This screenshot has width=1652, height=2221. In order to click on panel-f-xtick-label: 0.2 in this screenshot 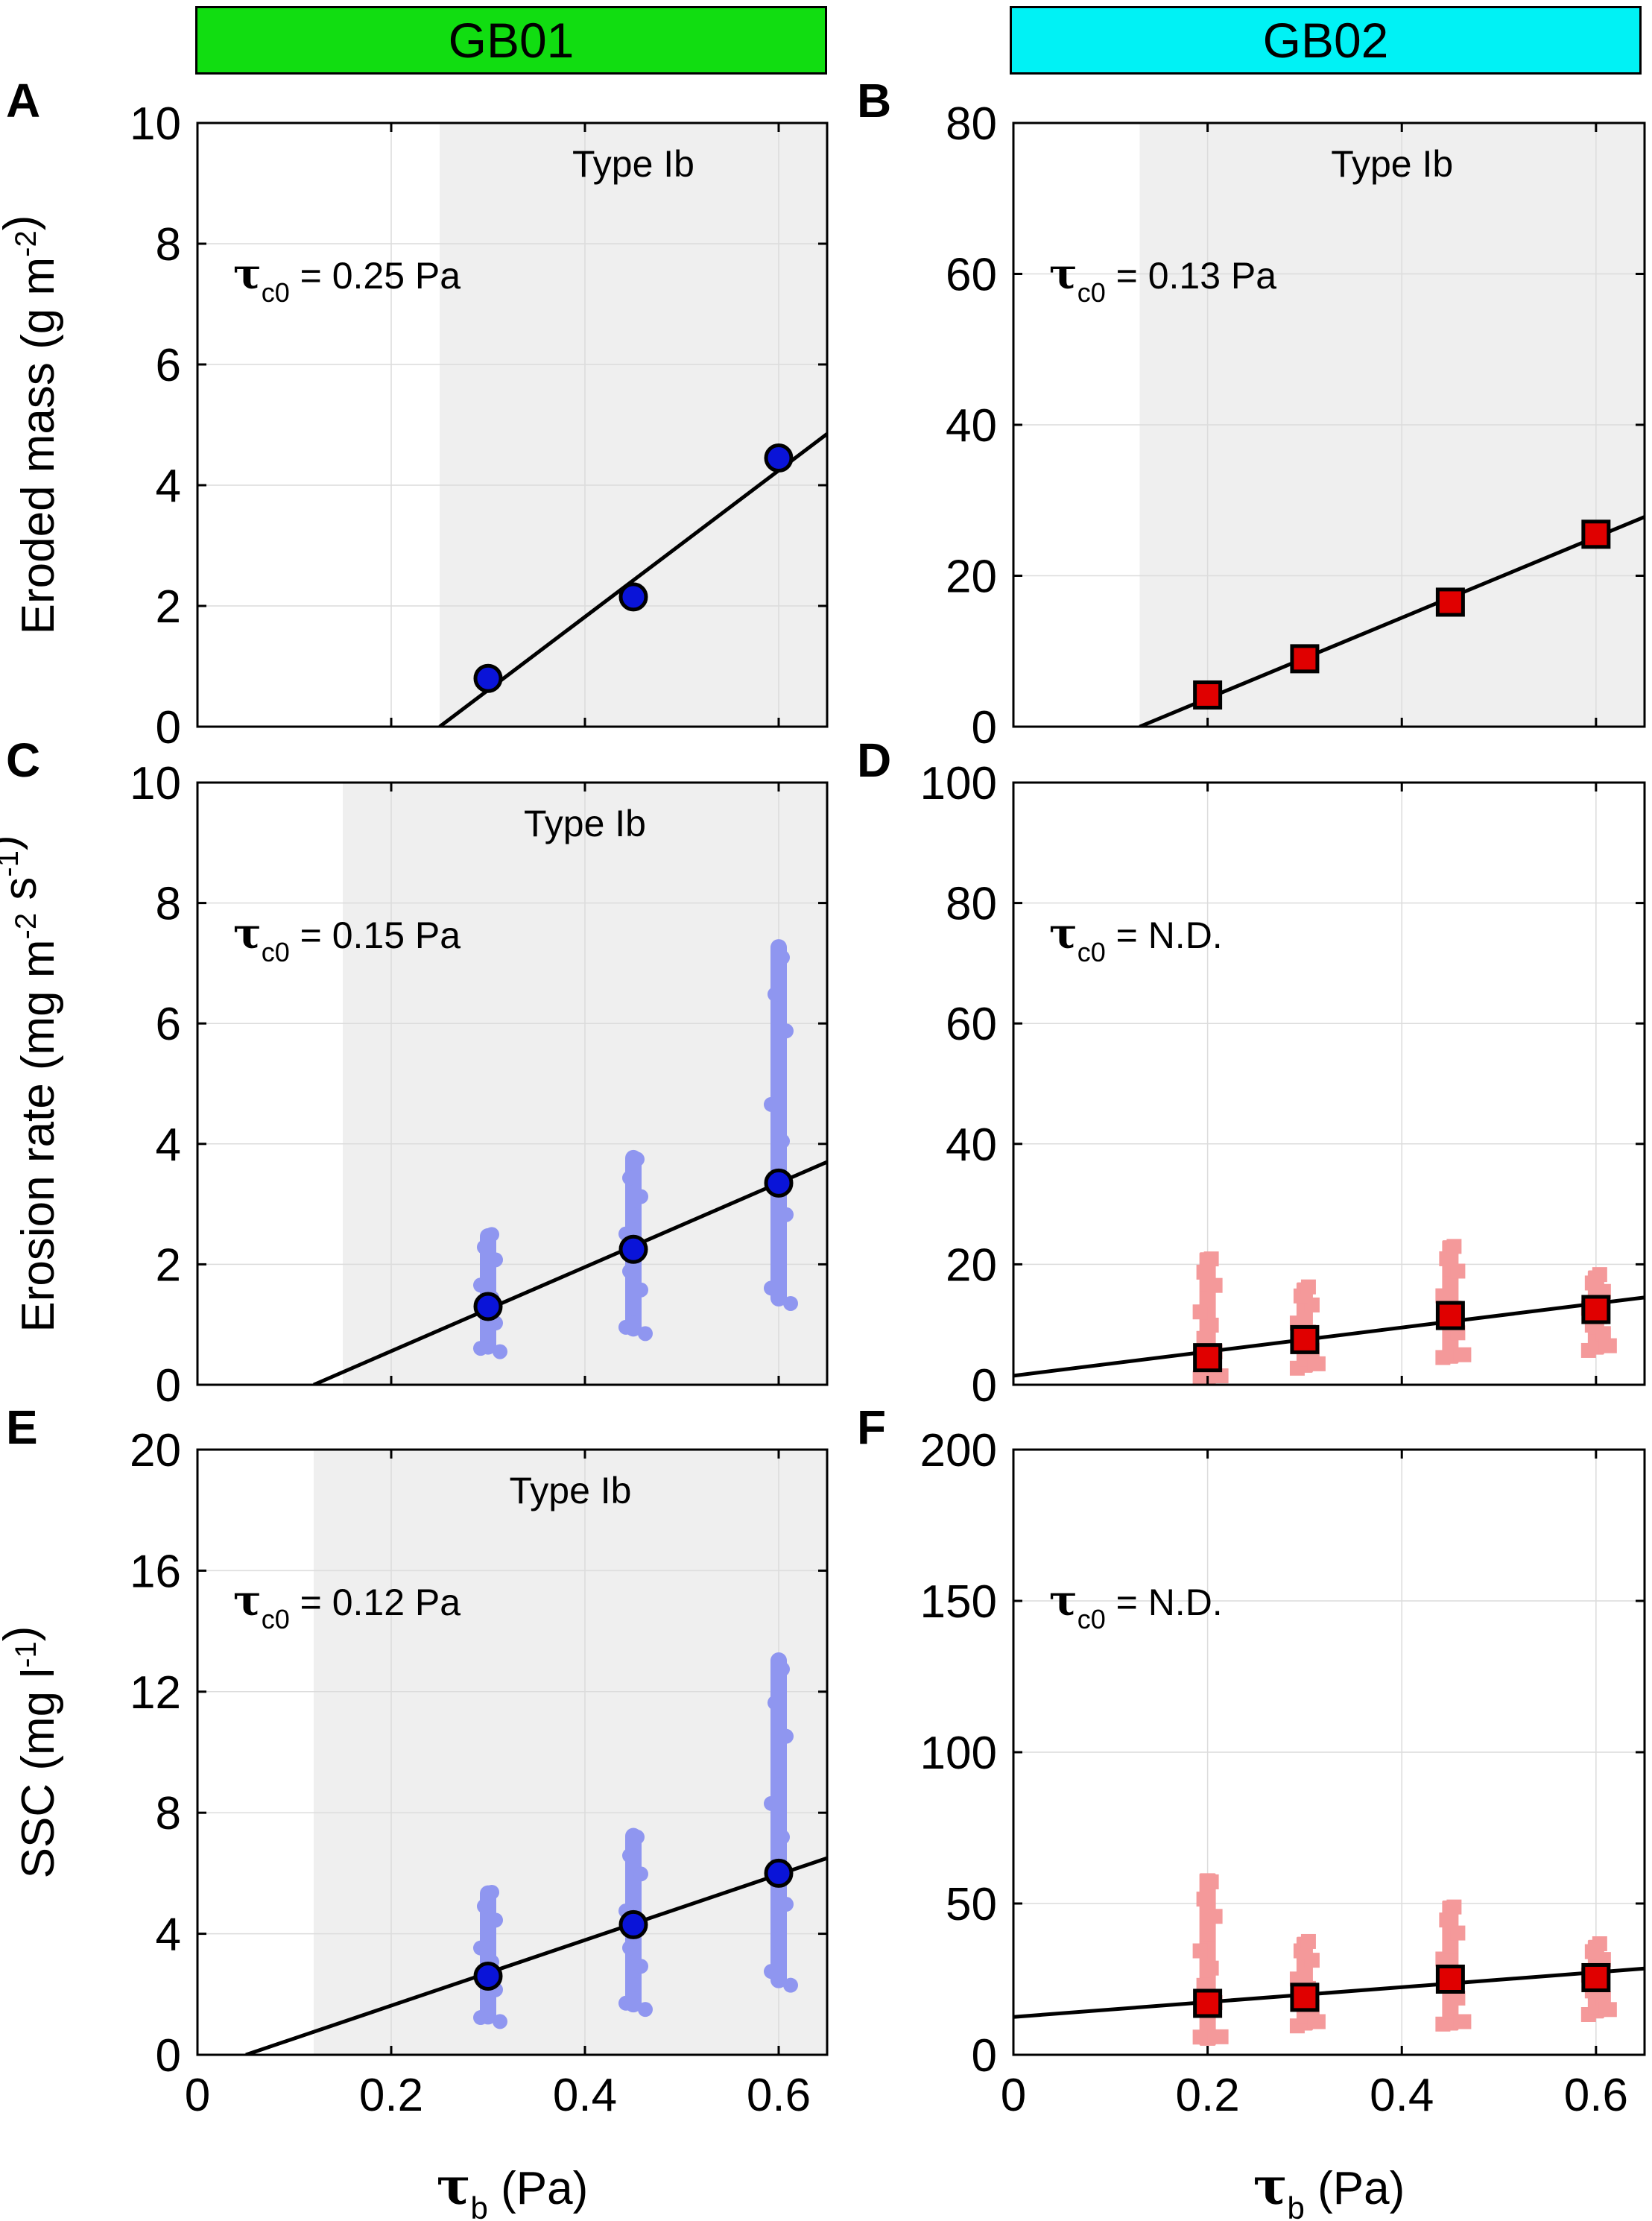, I will do `click(1208, 2095)`.